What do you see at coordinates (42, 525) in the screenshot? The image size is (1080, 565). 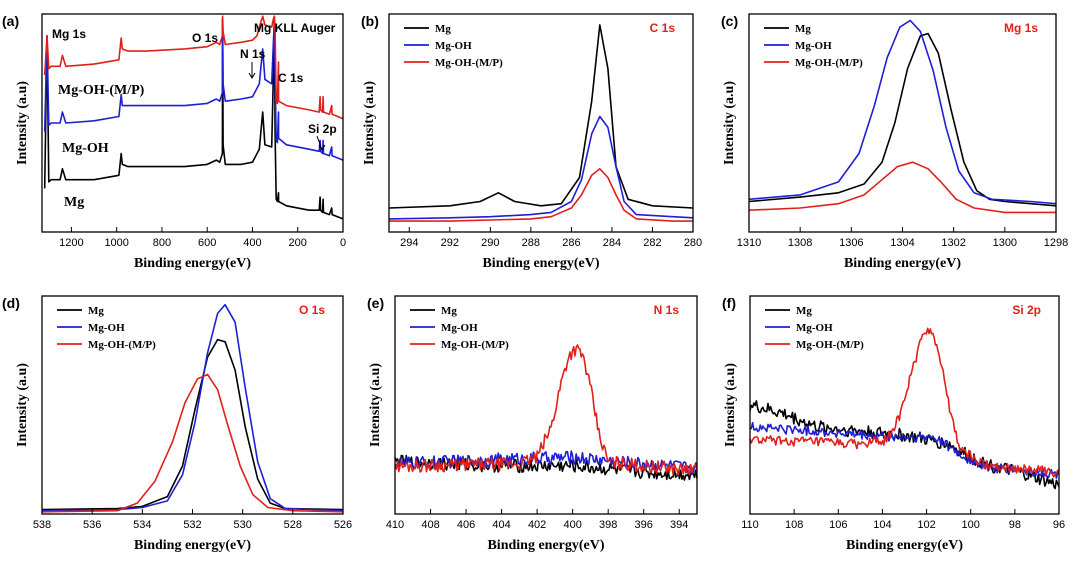 I see `x-tick-label: 538` at bounding box center [42, 525].